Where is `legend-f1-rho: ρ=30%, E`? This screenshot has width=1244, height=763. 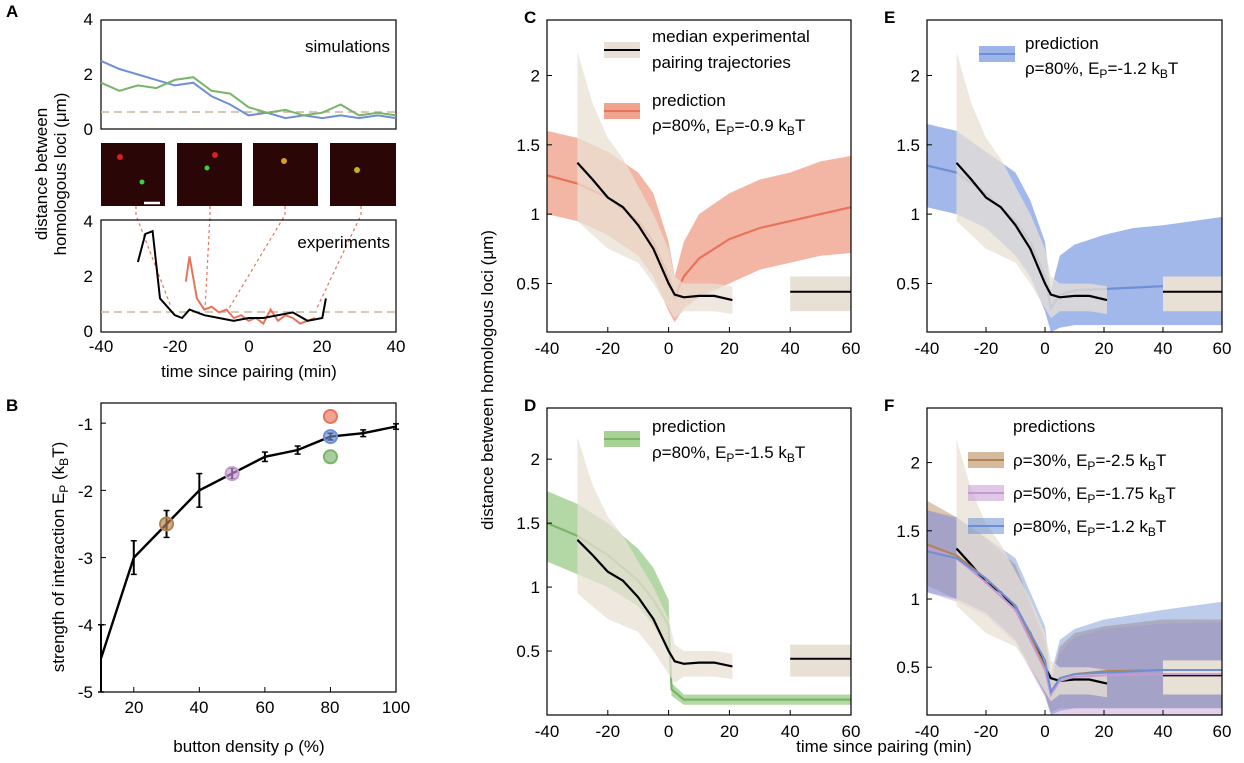
legend-f1-rho: ρ=30%, E is located at coordinates (1050, 460).